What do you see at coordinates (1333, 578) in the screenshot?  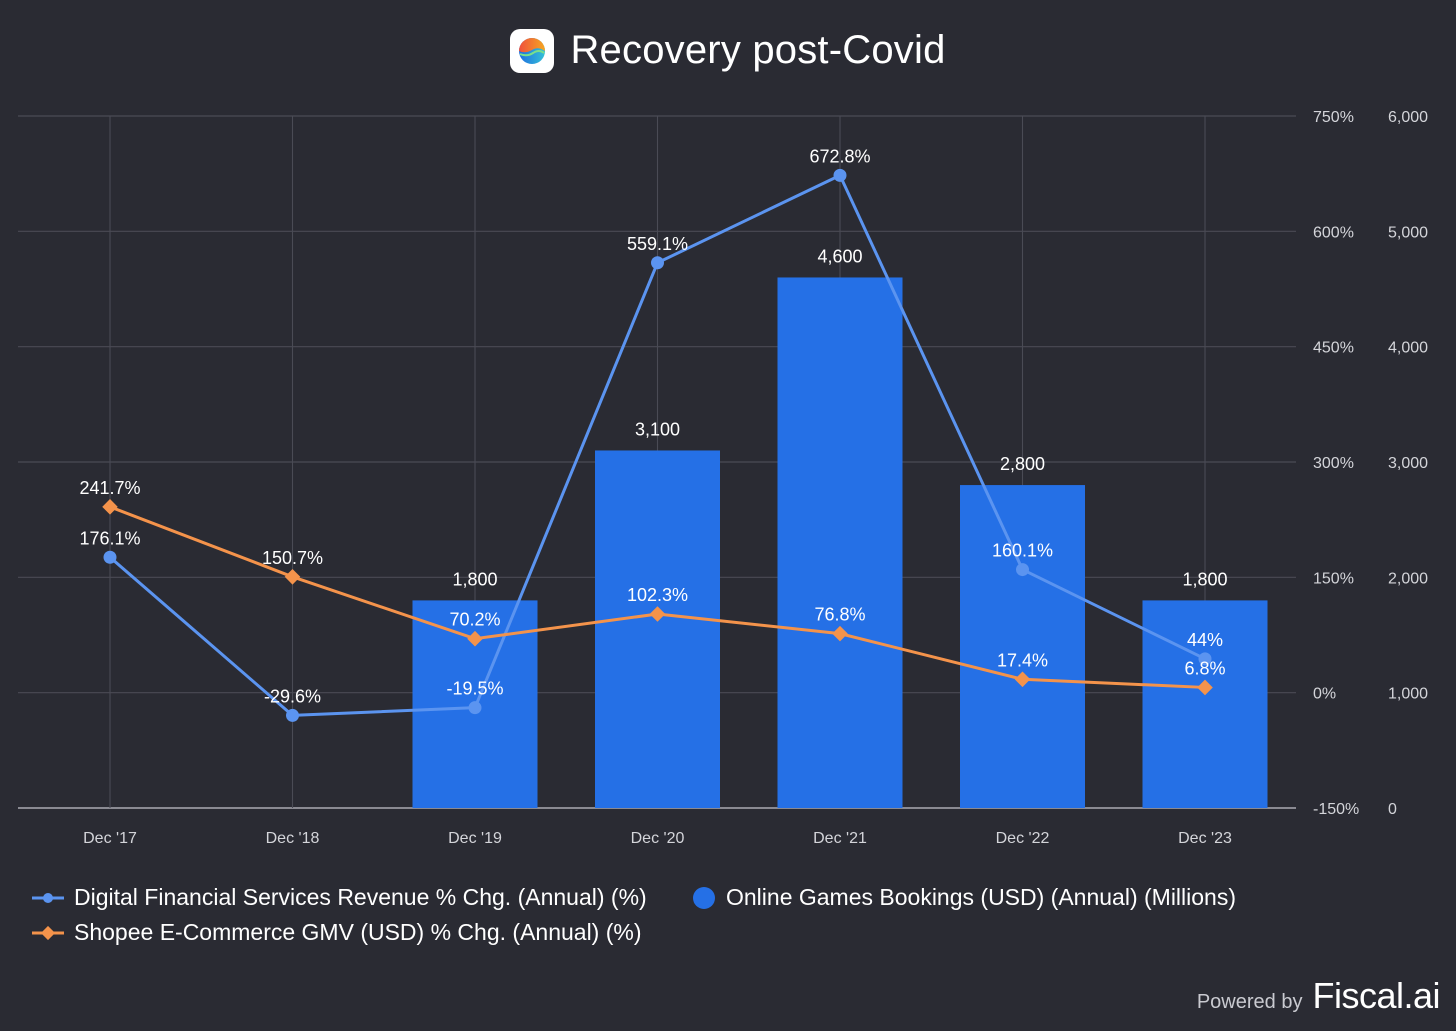 I see `y-left-tick-label: 150%` at bounding box center [1333, 578].